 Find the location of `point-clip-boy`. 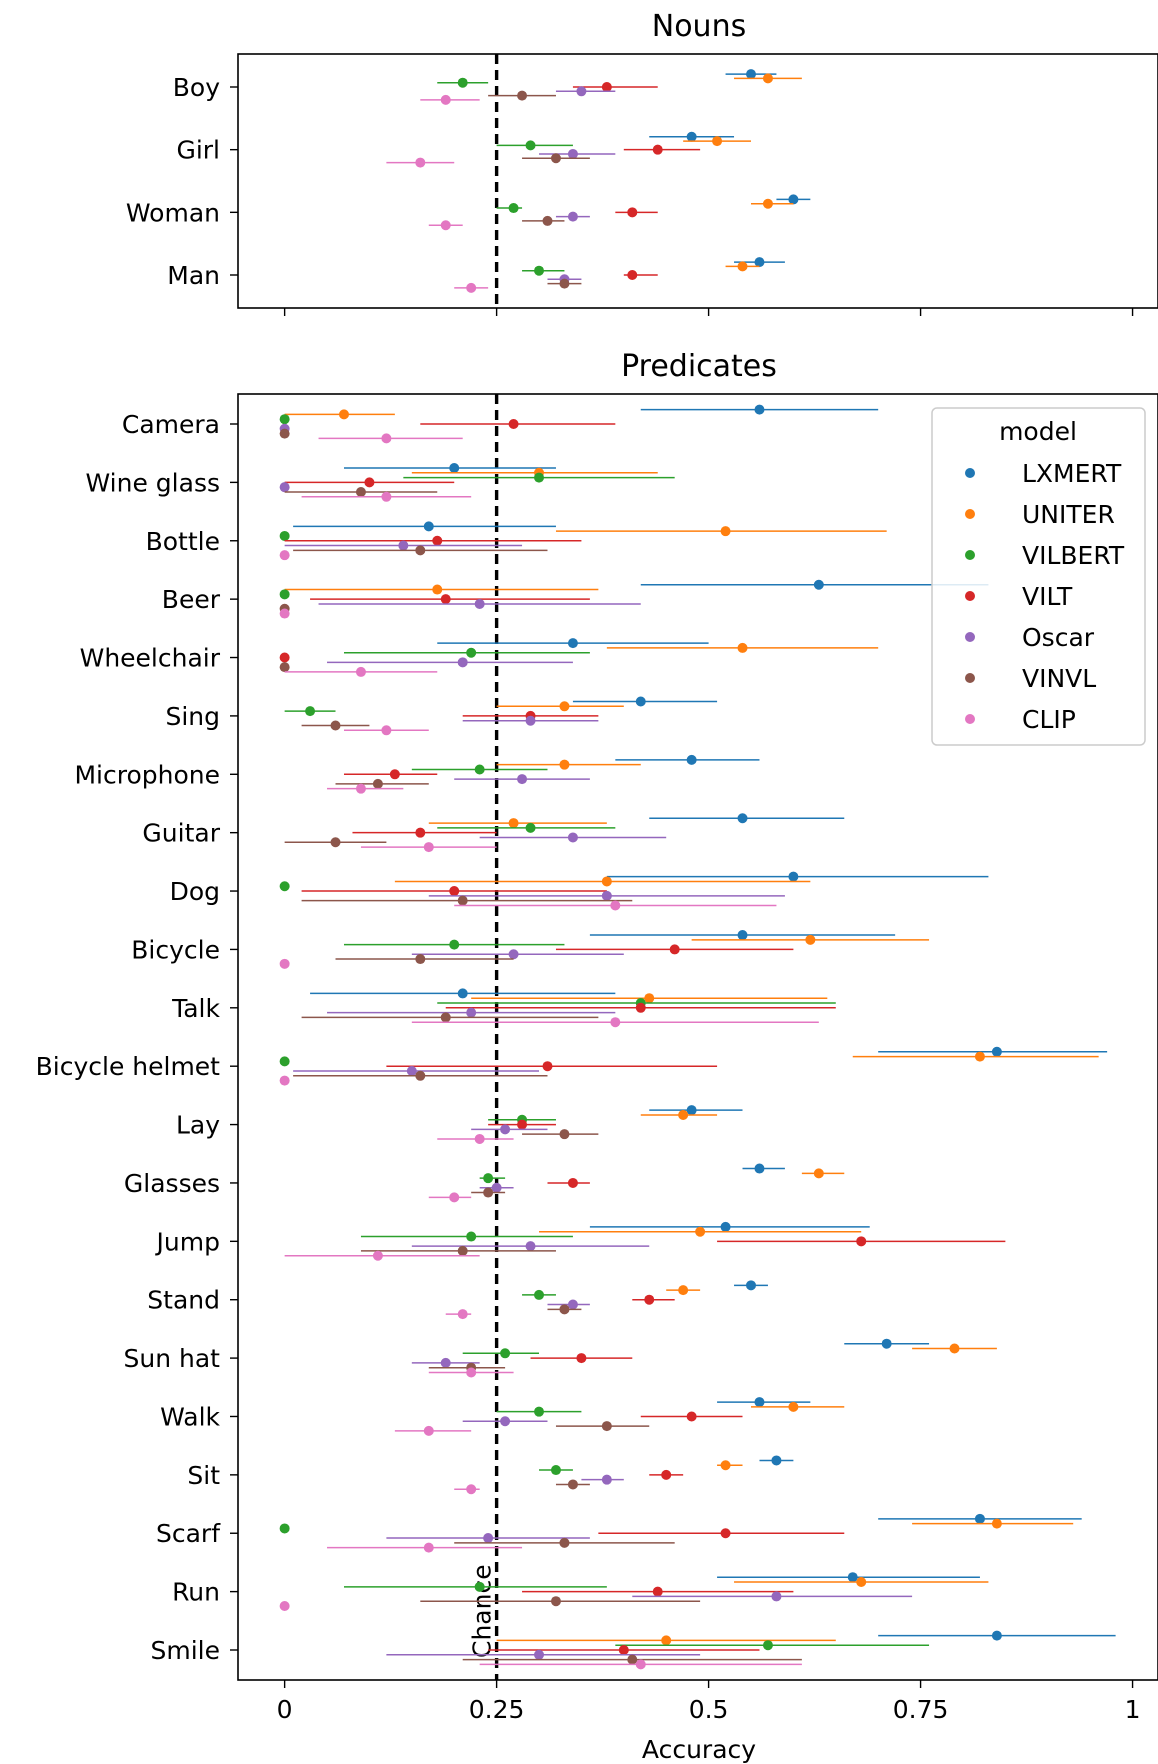

point-clip-boy is located at coordinates (445, 99).